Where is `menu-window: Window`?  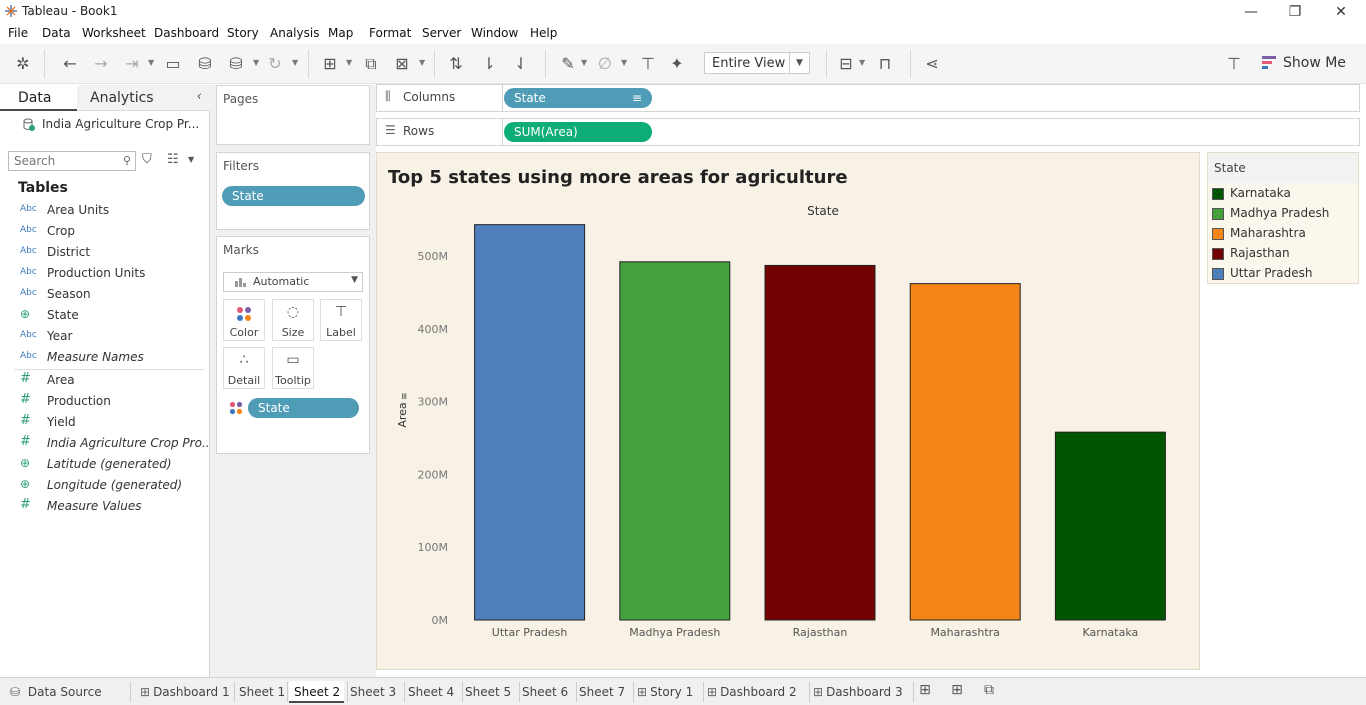 menu-window: Window is located at coordinates (495, 33).